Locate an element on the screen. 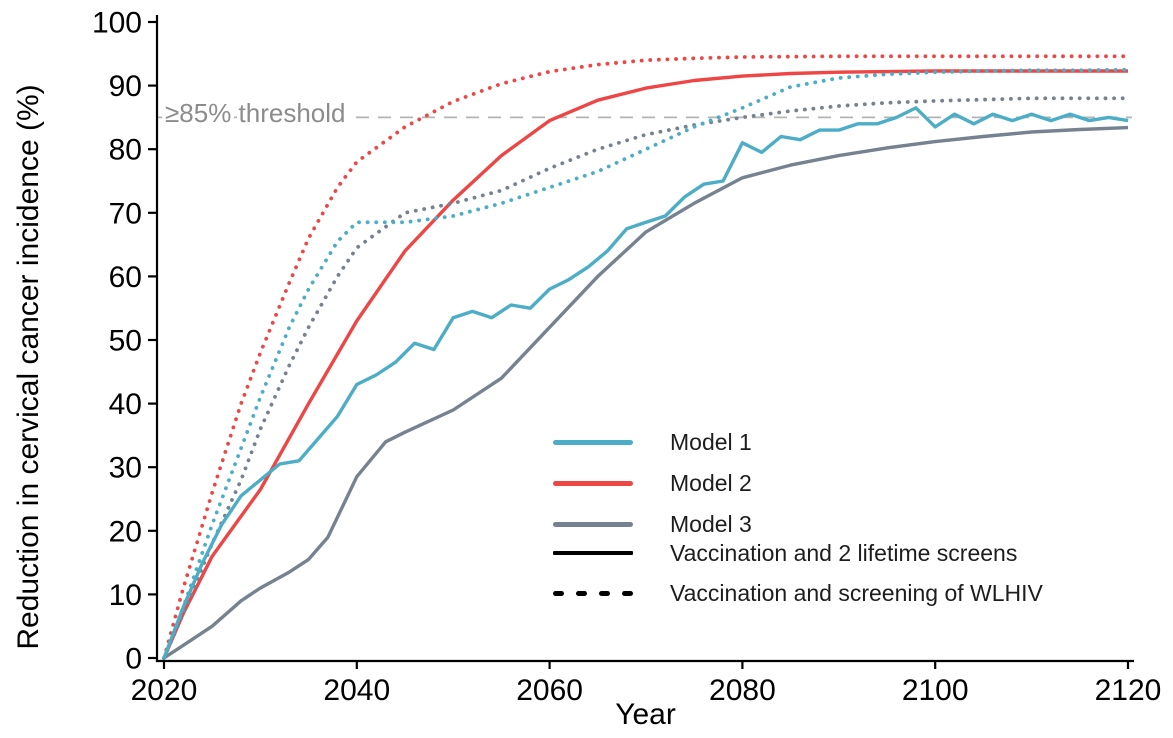  y-tick-label: 0 is located at coordinates (133, 659).